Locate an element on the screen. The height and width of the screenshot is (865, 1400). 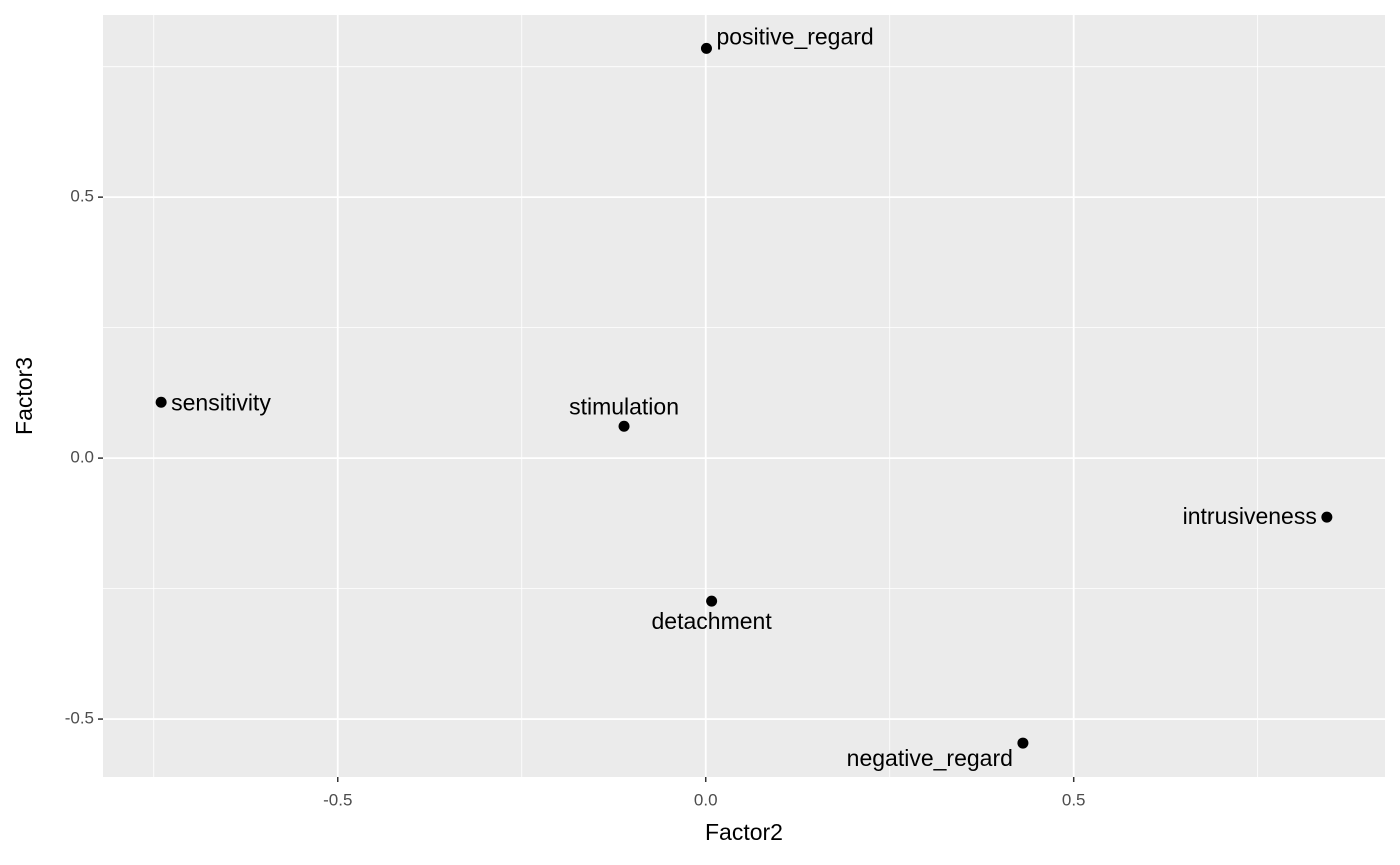
y-tick-label: 0.5 is located at coordinates (82, 196).